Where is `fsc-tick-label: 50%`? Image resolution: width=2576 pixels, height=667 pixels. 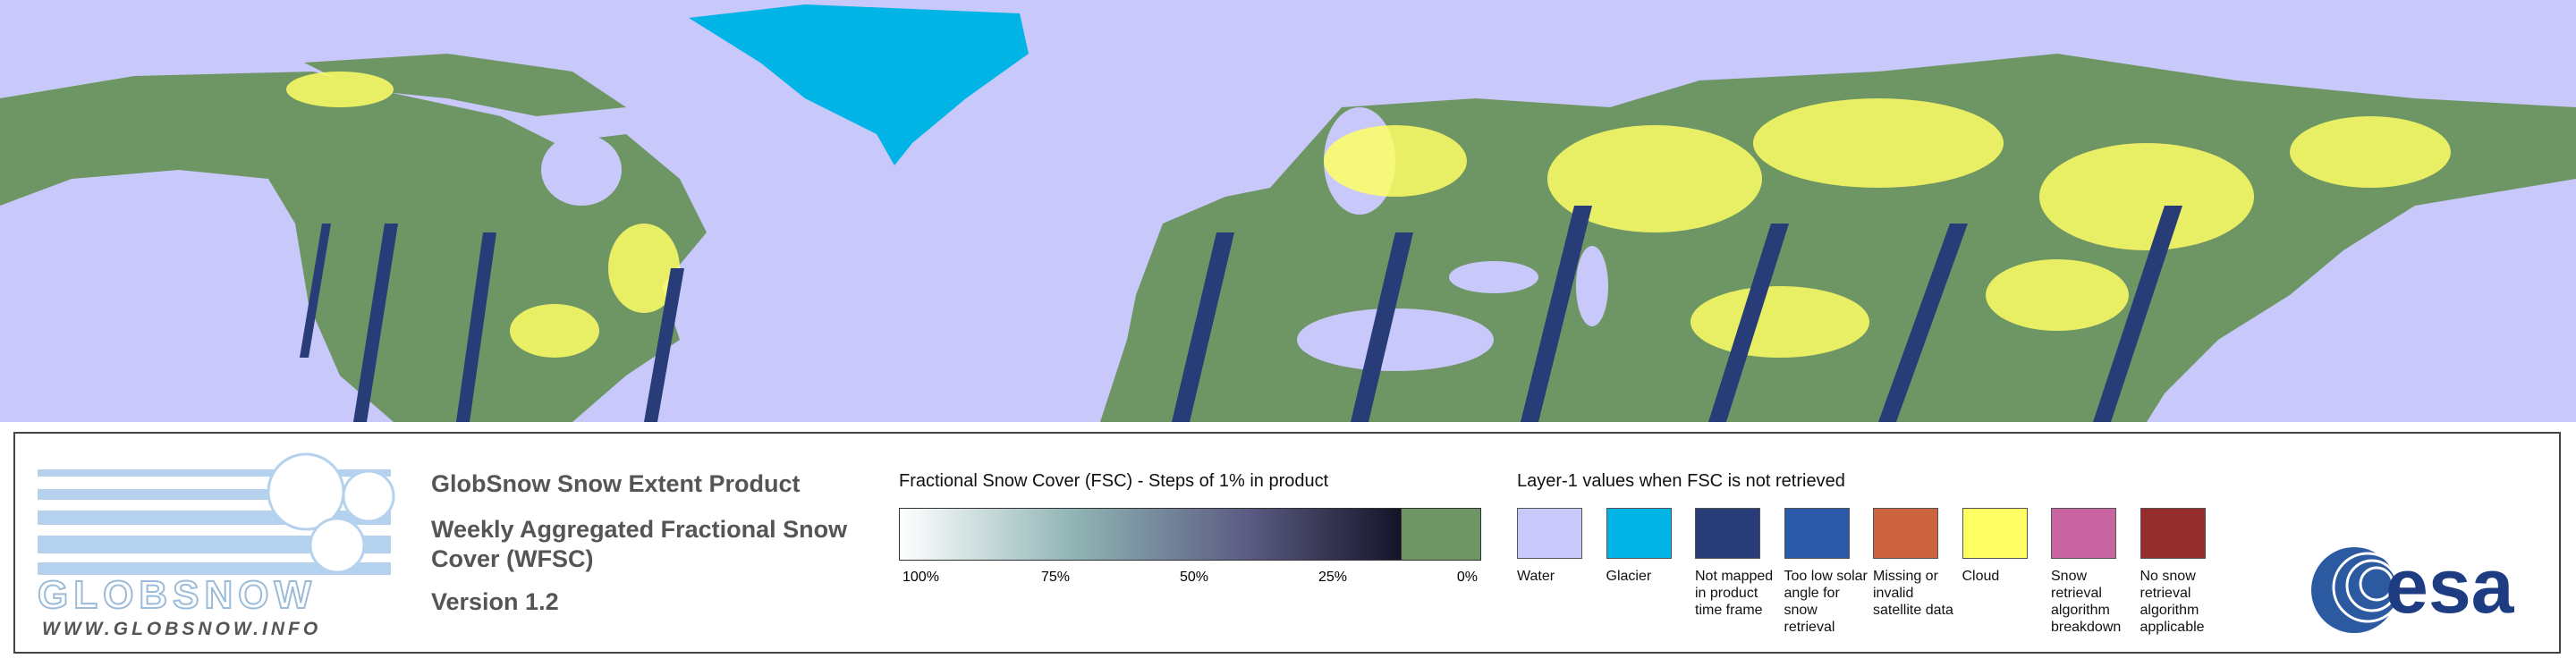
fsc-tick-label: 50% is located at coordinates (1194, 577).